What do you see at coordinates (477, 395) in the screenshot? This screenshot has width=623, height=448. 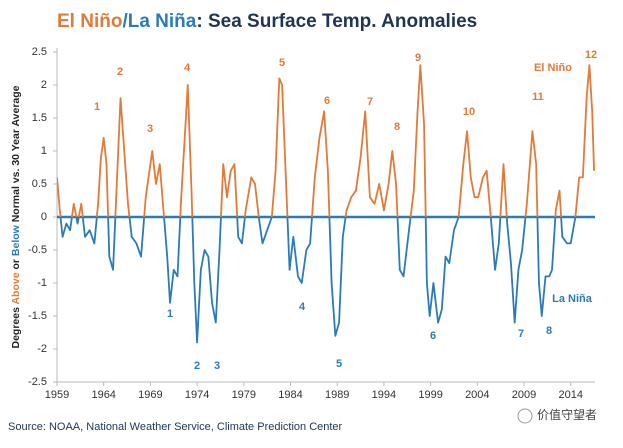 I see `x-tick-label: 2004` at bounding box center [477, 395].